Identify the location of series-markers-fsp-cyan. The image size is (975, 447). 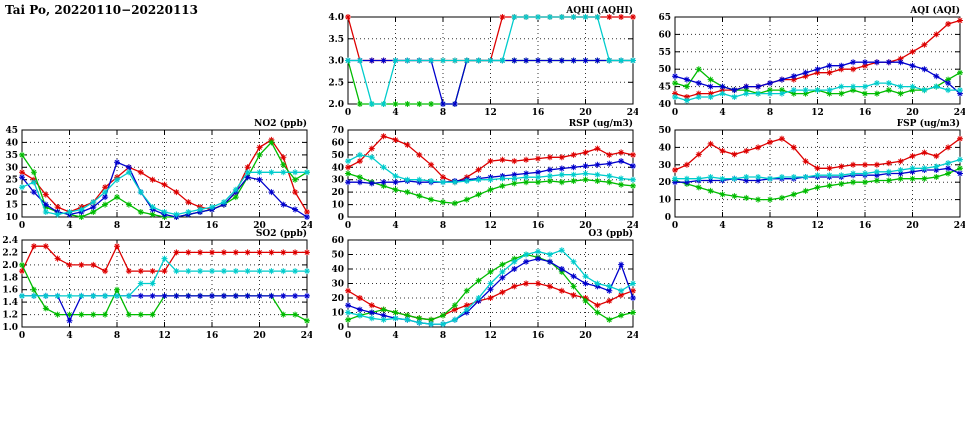
(817, 169).